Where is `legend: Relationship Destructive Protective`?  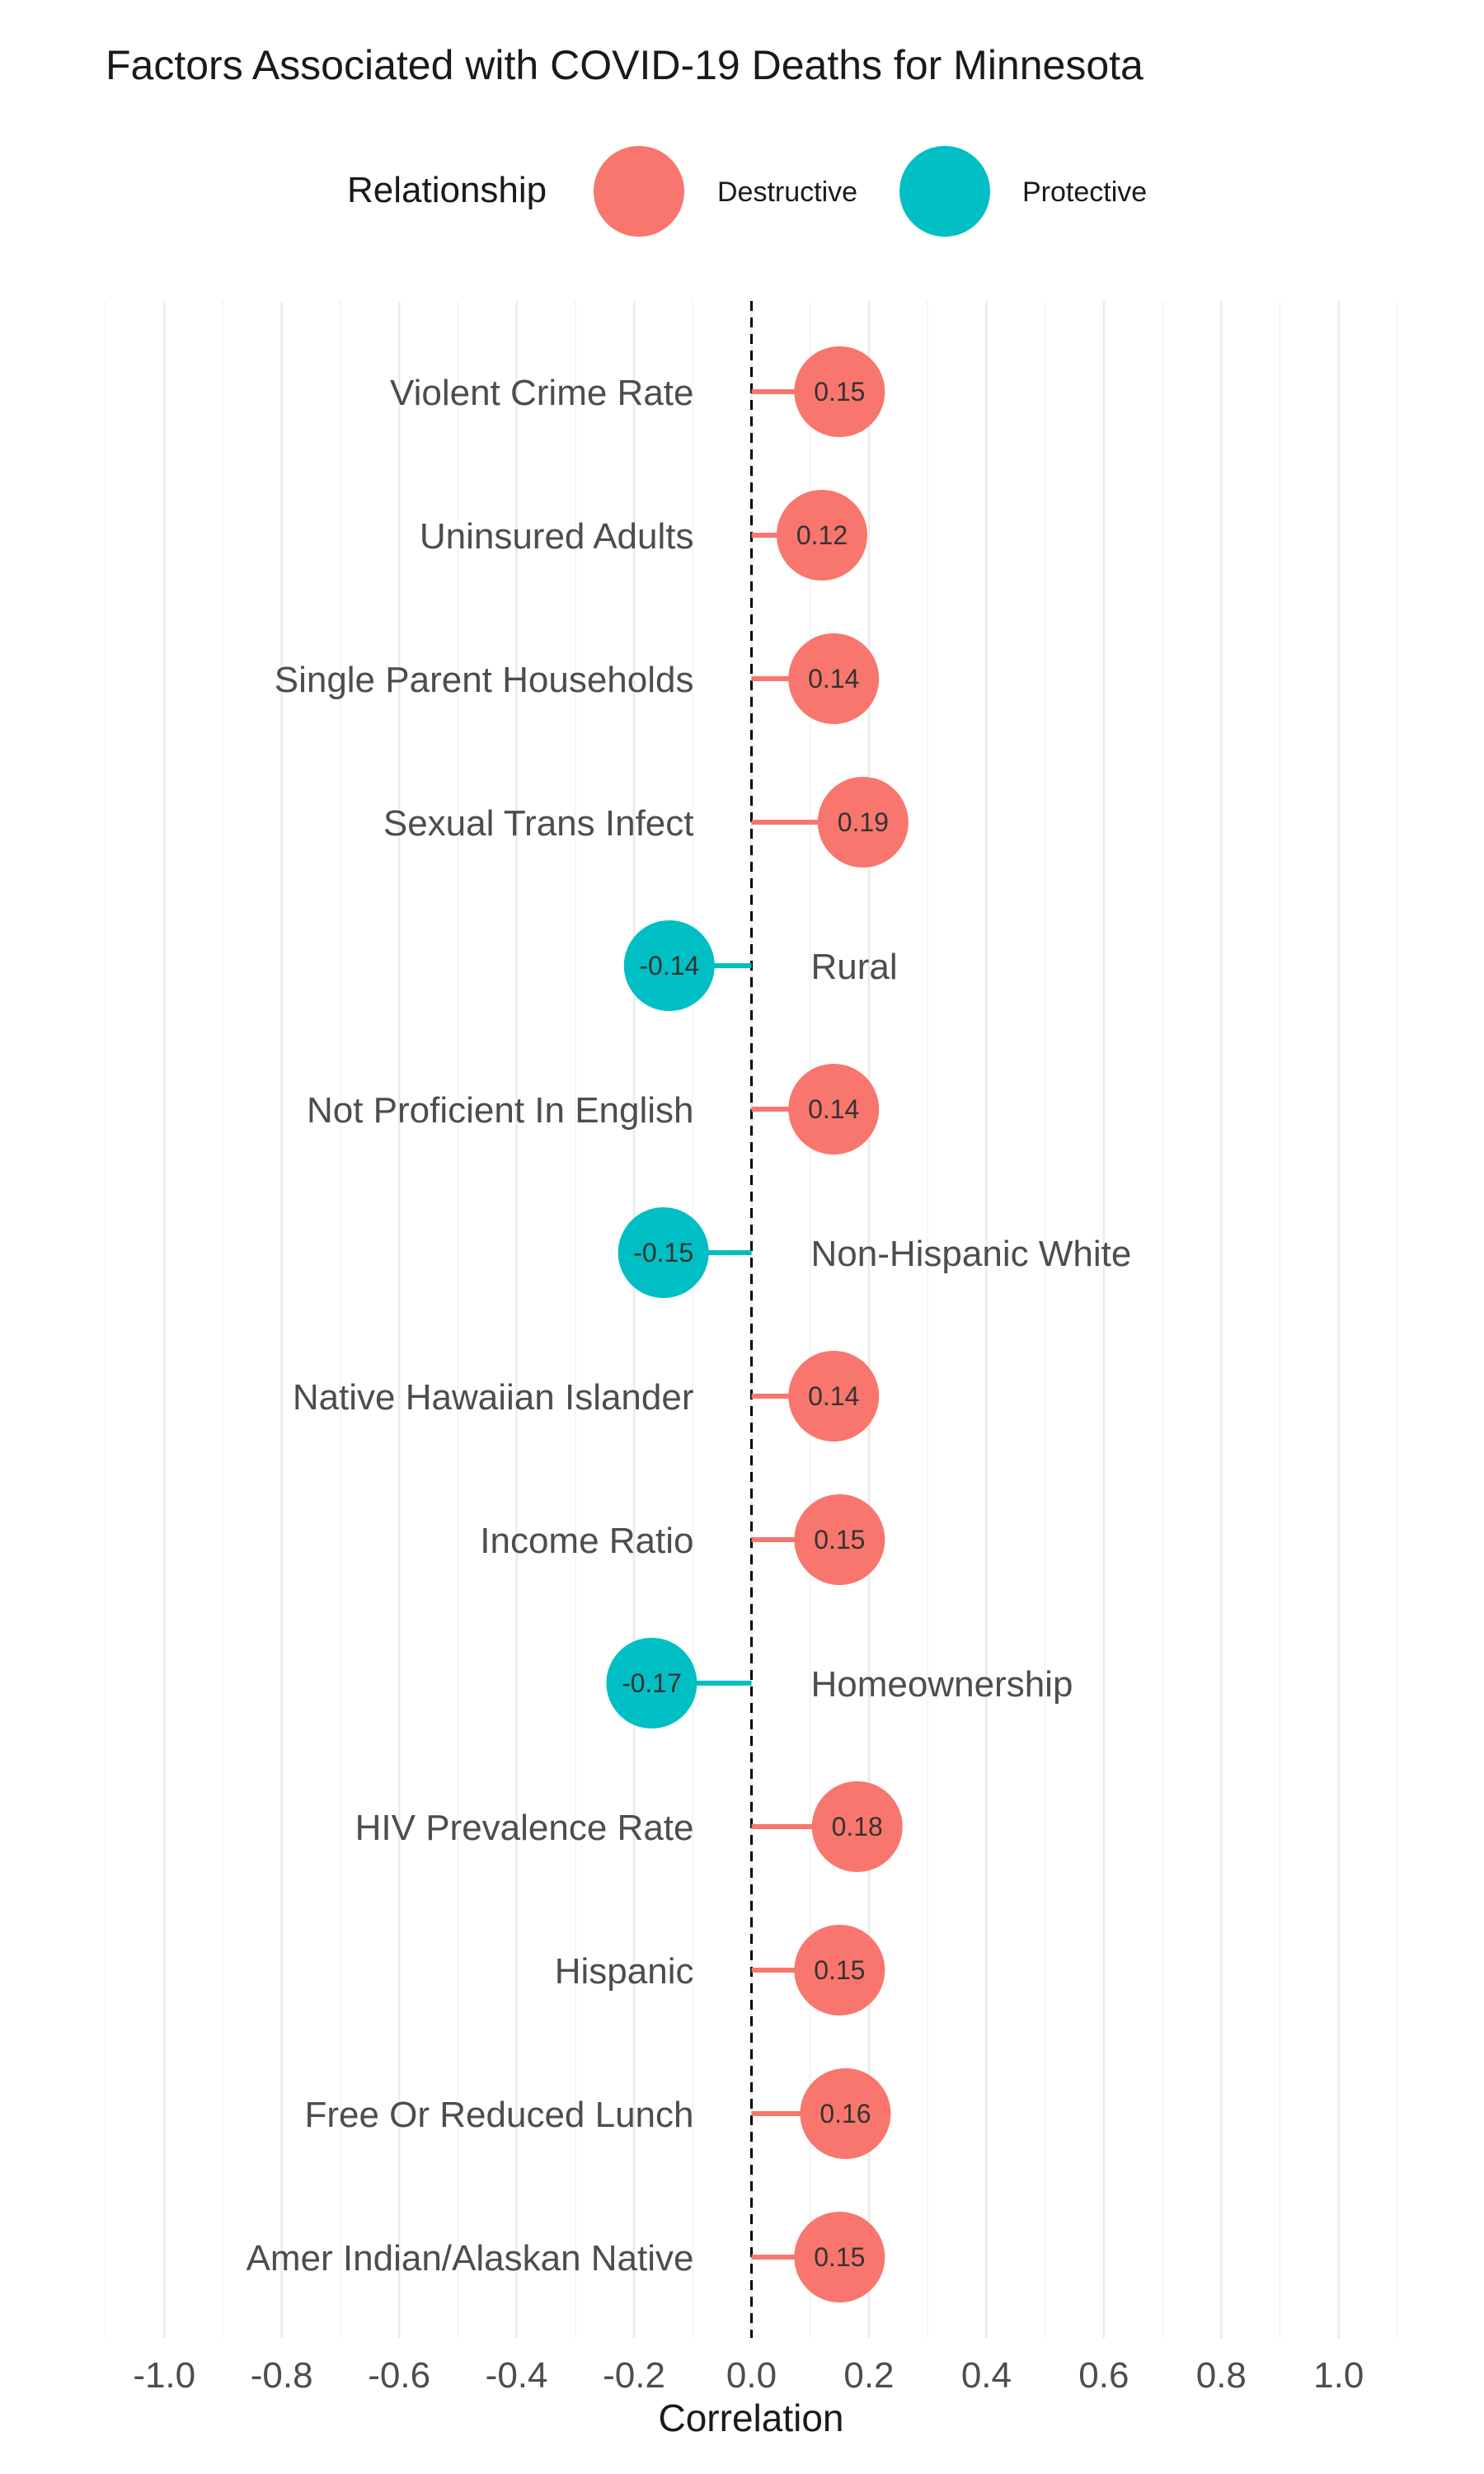
legend: Relationship Destructive Protective is located at coordinates (747, 191).